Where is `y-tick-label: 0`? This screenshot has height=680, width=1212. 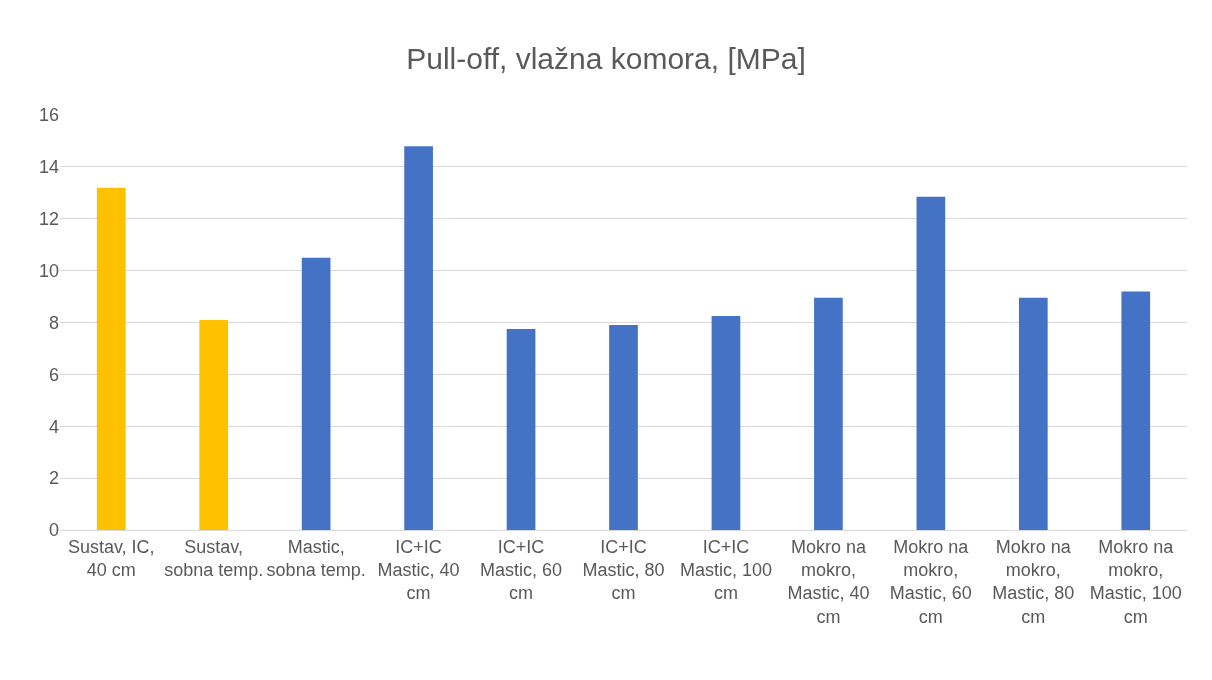 y-tick-label: 0 is located at coordinates (53, 530).